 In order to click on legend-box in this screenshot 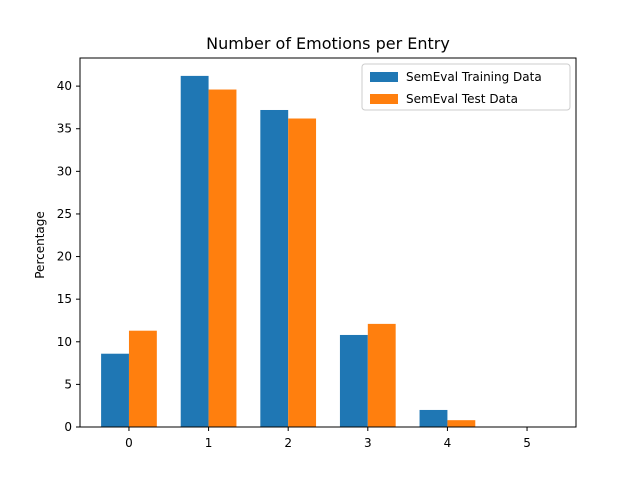, I will do `click(466, 87)`.